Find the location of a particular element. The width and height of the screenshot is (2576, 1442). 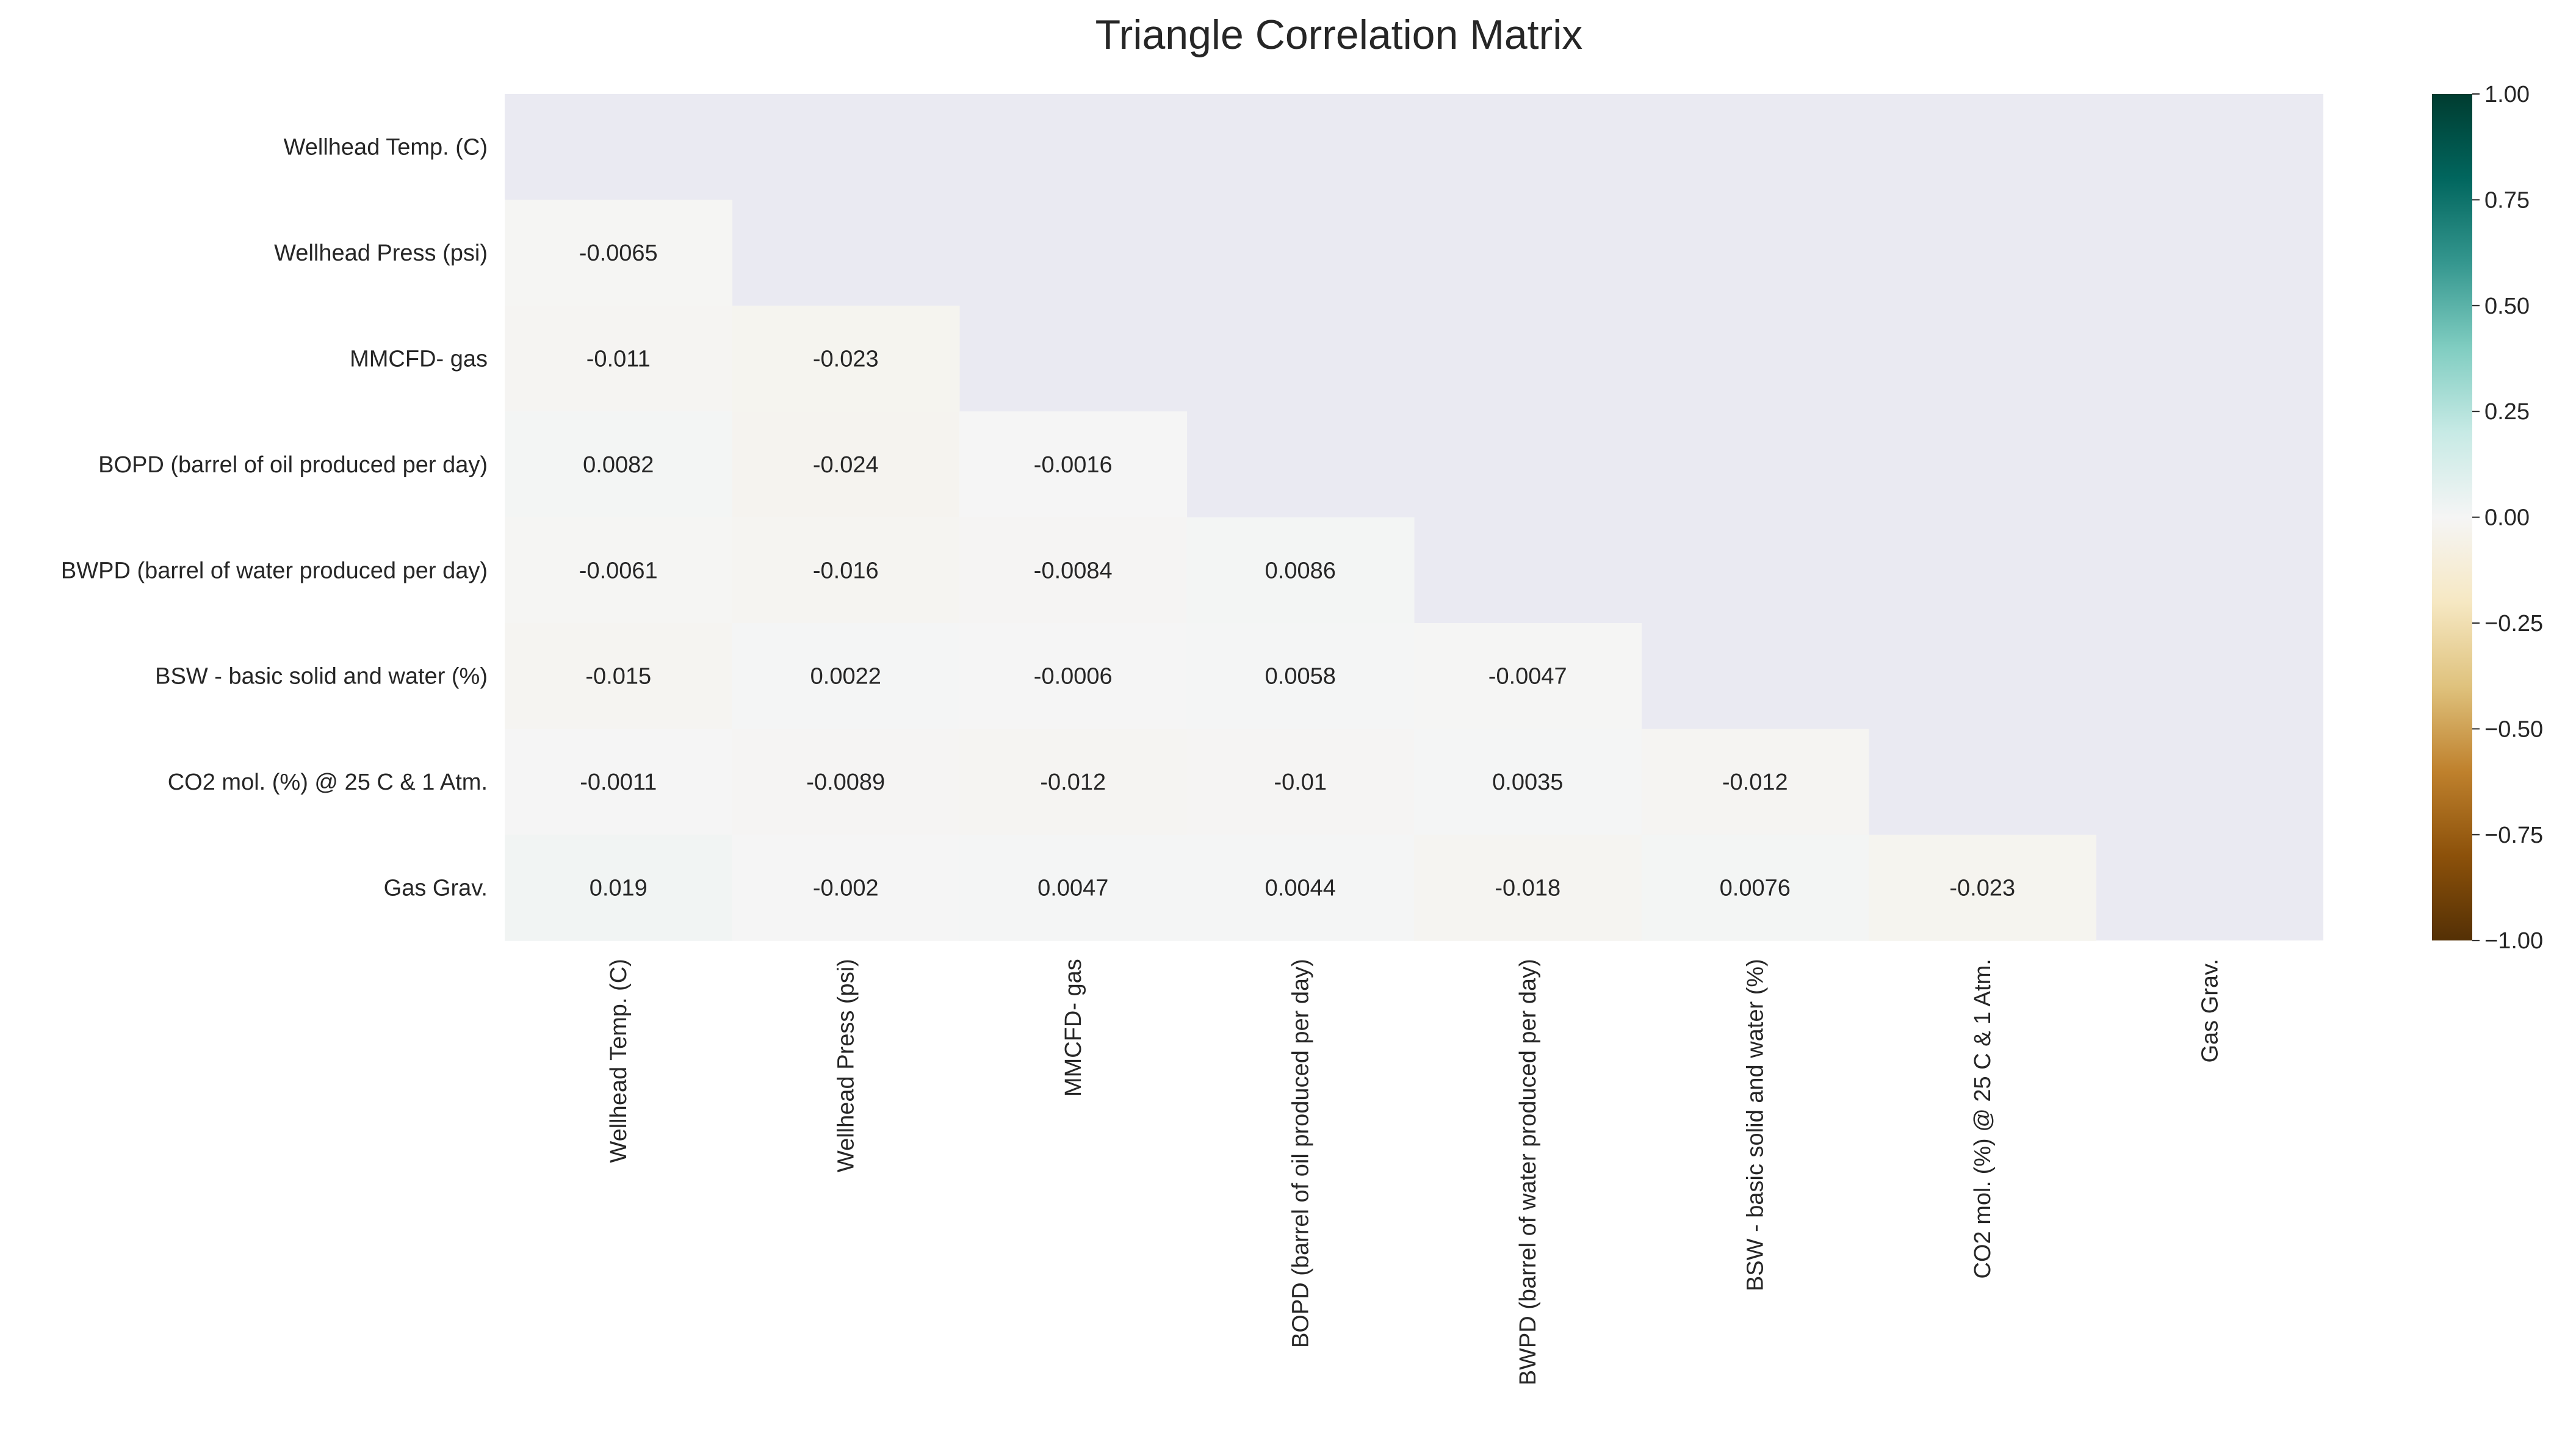

x-tick-label-wellhead-temp-c: Wellhead Temp. (C) is located at coordinates (619, 1061).